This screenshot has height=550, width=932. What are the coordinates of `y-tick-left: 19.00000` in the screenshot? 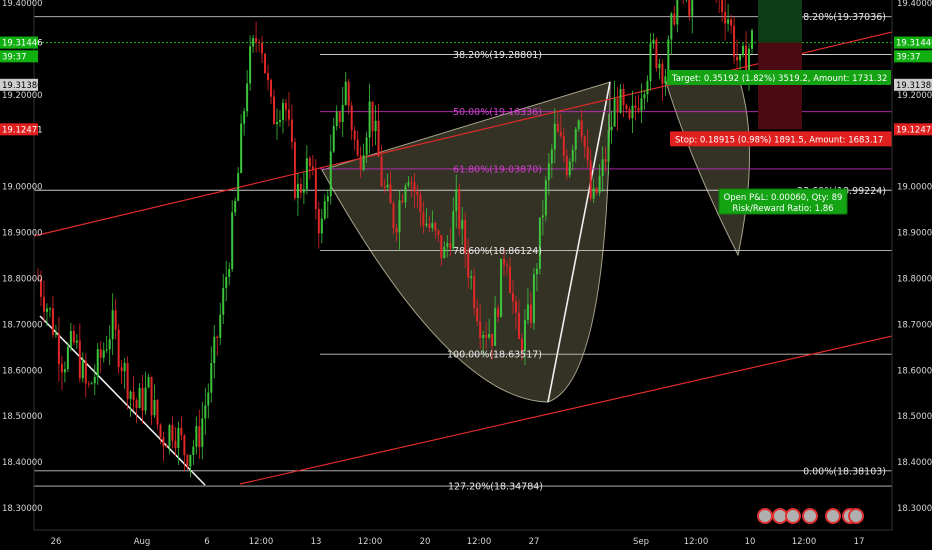 It's located at (22, 188).